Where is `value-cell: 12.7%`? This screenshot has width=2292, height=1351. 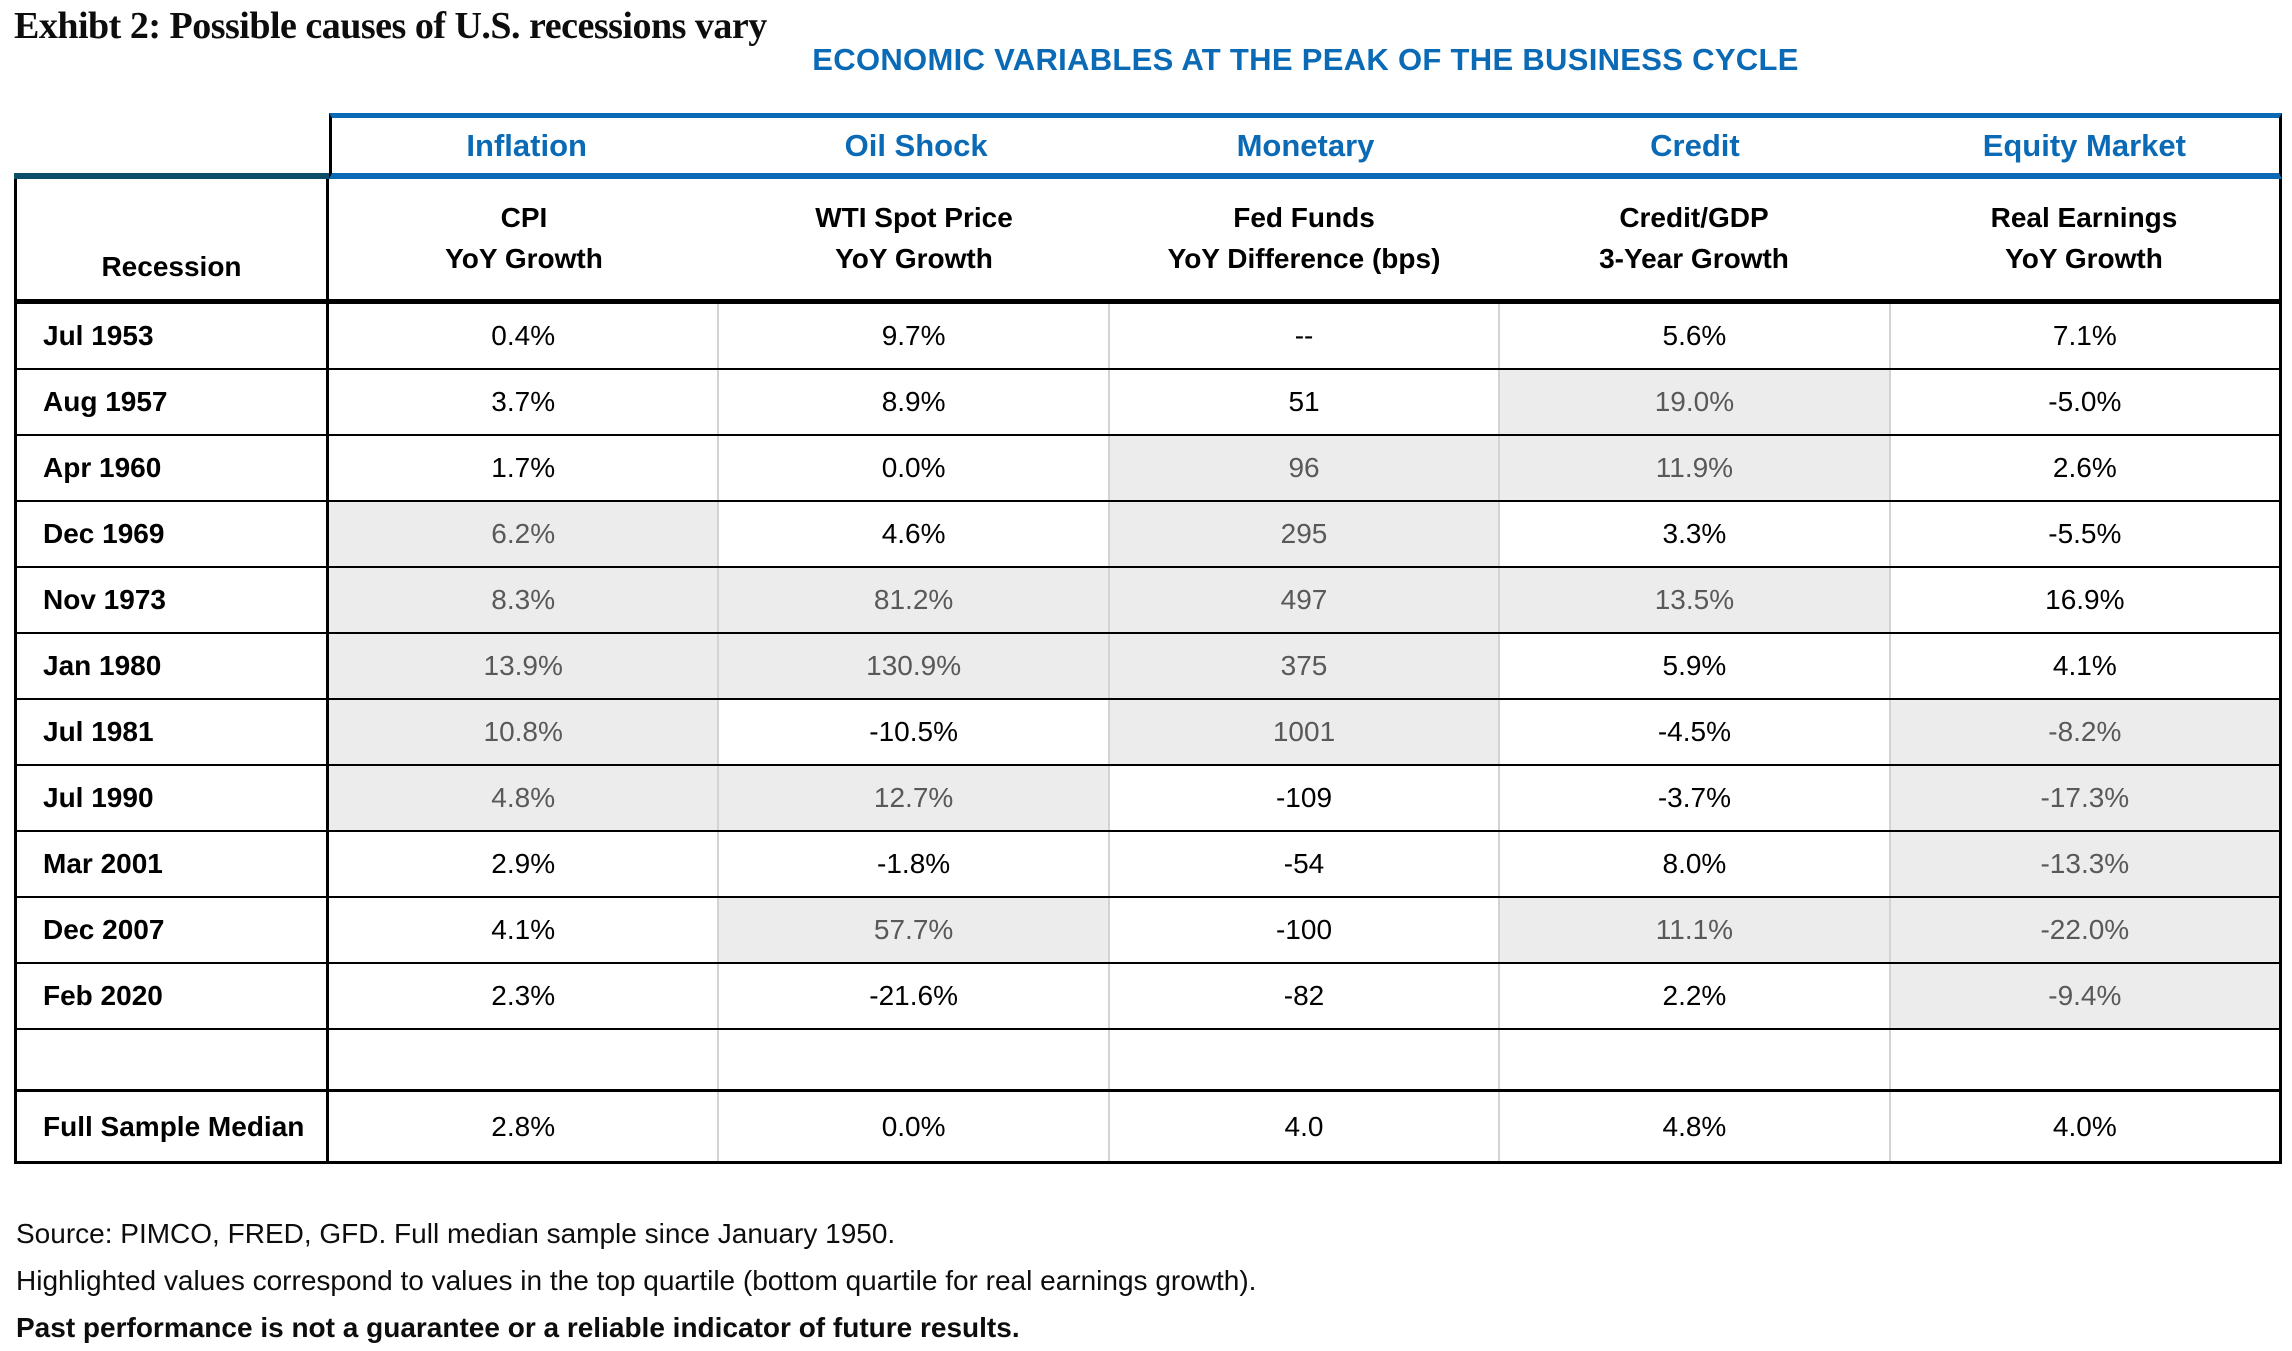 value-cell: 12.7% is located at coordinates (912, 798).